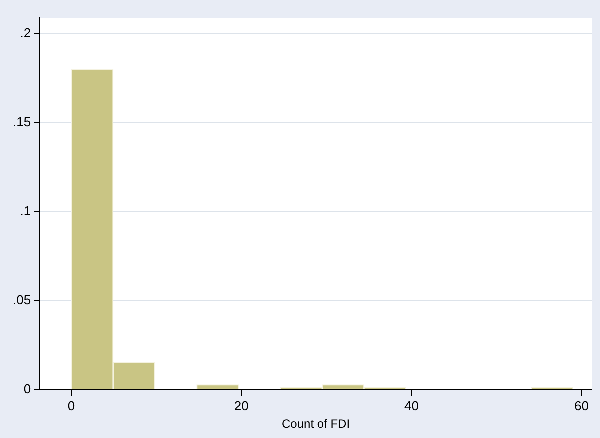  I want to click on y-tick-label: .2, so click(26, 33).